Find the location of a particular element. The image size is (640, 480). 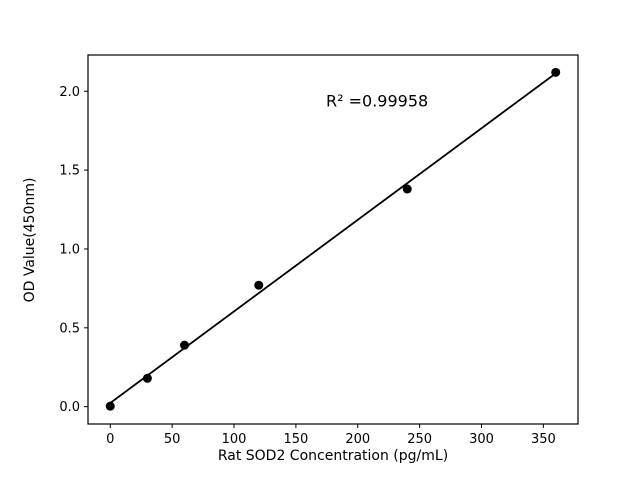

y-tick-label: 0.0 is located at coordinates (69, 407).